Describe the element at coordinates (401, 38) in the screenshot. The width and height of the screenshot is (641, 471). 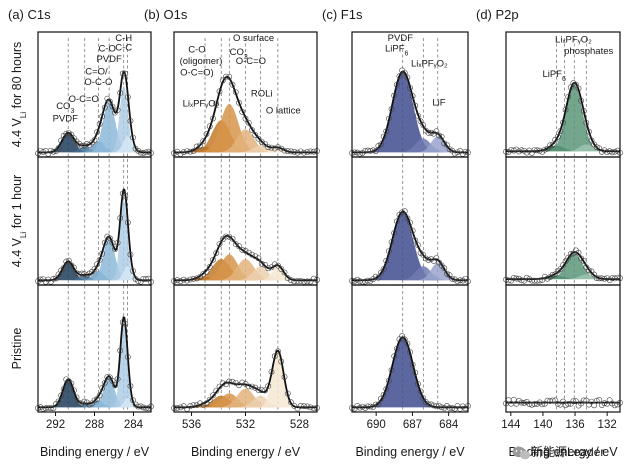
I see `annotation-F1s-0: PVDF` at that location.